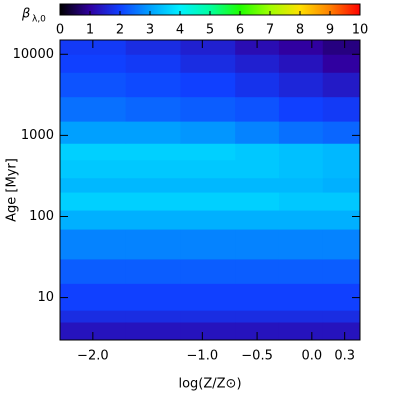  I want to click on x-tick-label: −0.5, so click(257, 356).